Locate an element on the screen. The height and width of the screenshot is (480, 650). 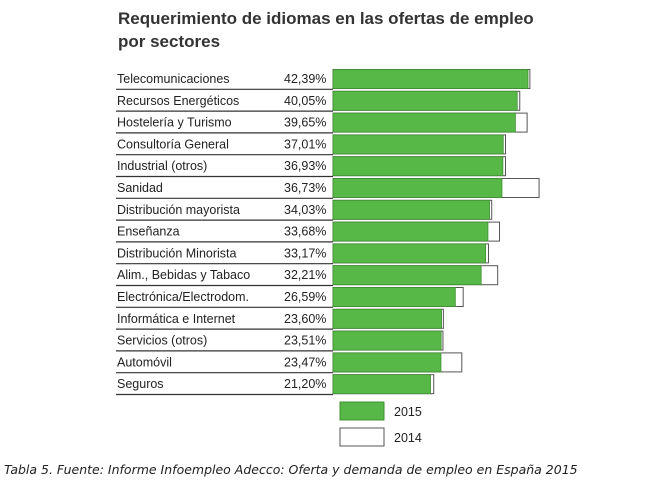
value-label: 34,03% is located at coordinates (305, 210).